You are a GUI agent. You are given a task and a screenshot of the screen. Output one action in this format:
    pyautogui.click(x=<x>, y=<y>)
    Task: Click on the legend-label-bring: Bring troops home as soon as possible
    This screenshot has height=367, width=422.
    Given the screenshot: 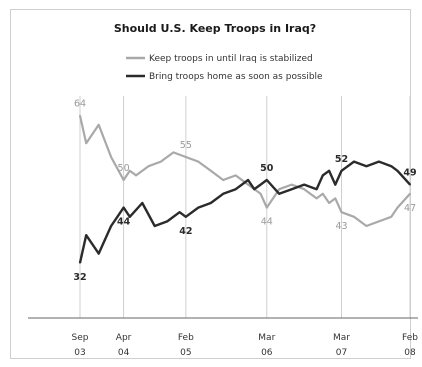 What is the action you would take?
    pyautogui.click(x=236, y=77)
    